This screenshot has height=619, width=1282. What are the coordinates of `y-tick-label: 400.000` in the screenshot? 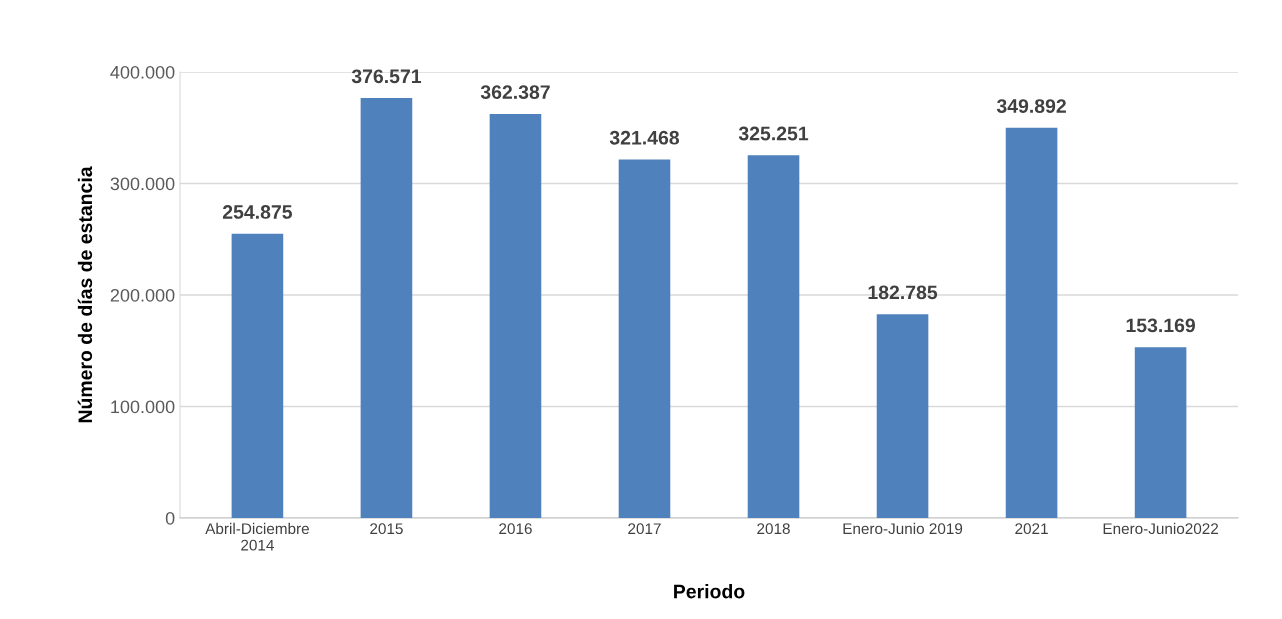 It's located at (142, 72).